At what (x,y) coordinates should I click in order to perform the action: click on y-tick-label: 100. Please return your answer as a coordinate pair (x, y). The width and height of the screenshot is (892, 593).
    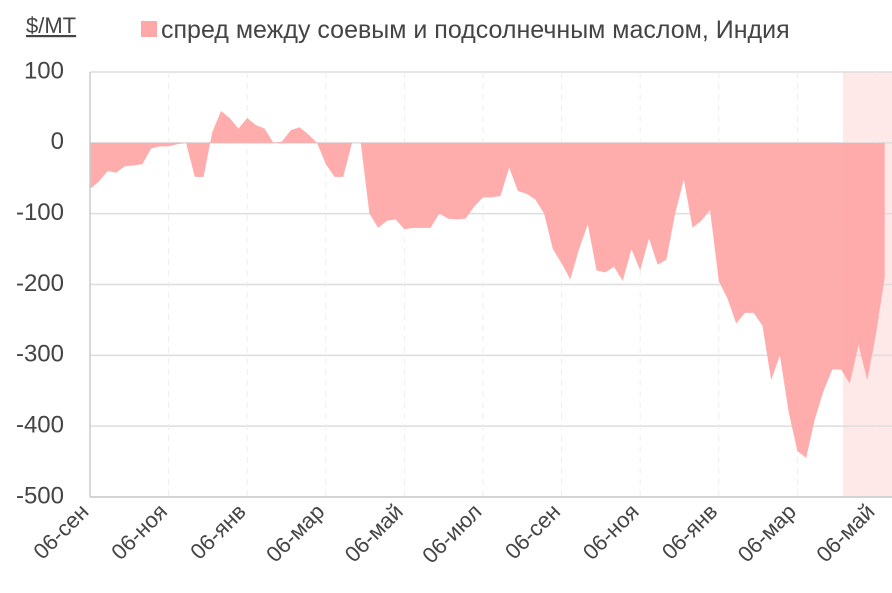
    Looking at the image, I should click on (44, 70).